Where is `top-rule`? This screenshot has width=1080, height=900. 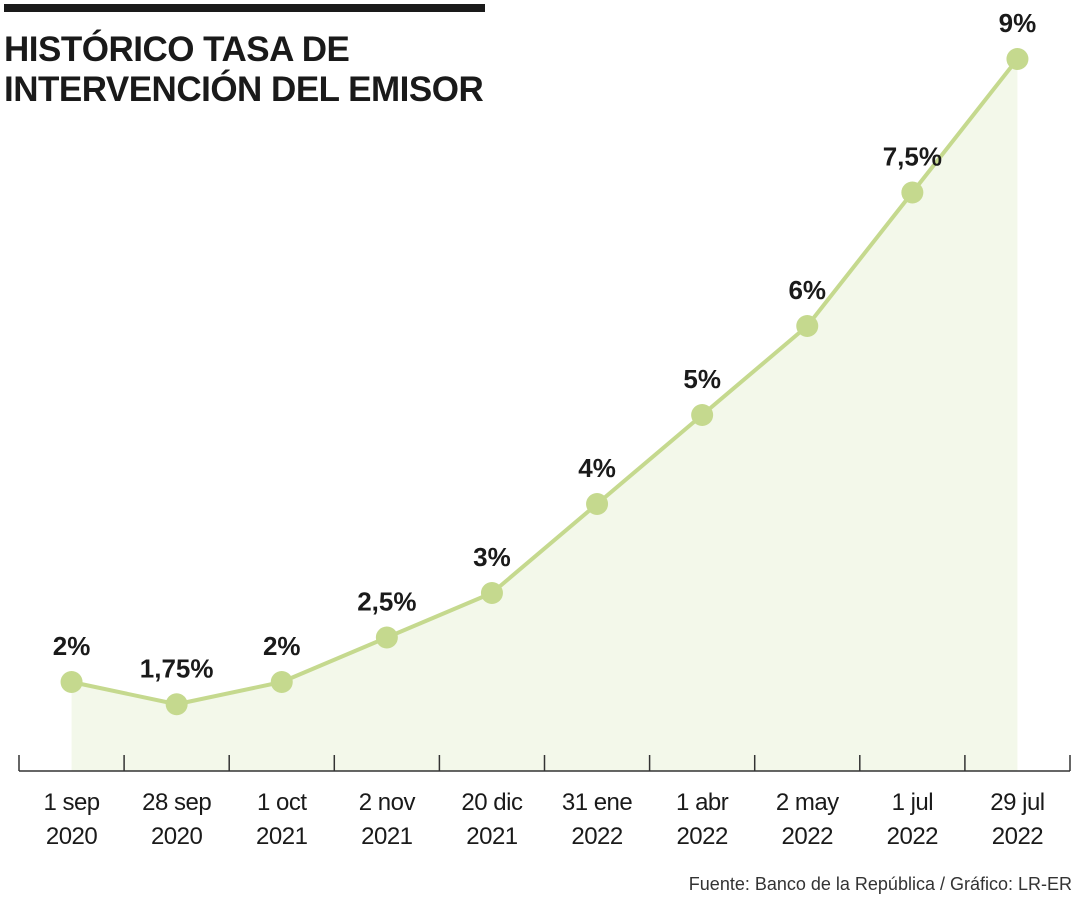 top-rule is located at coordinates (244, 8).